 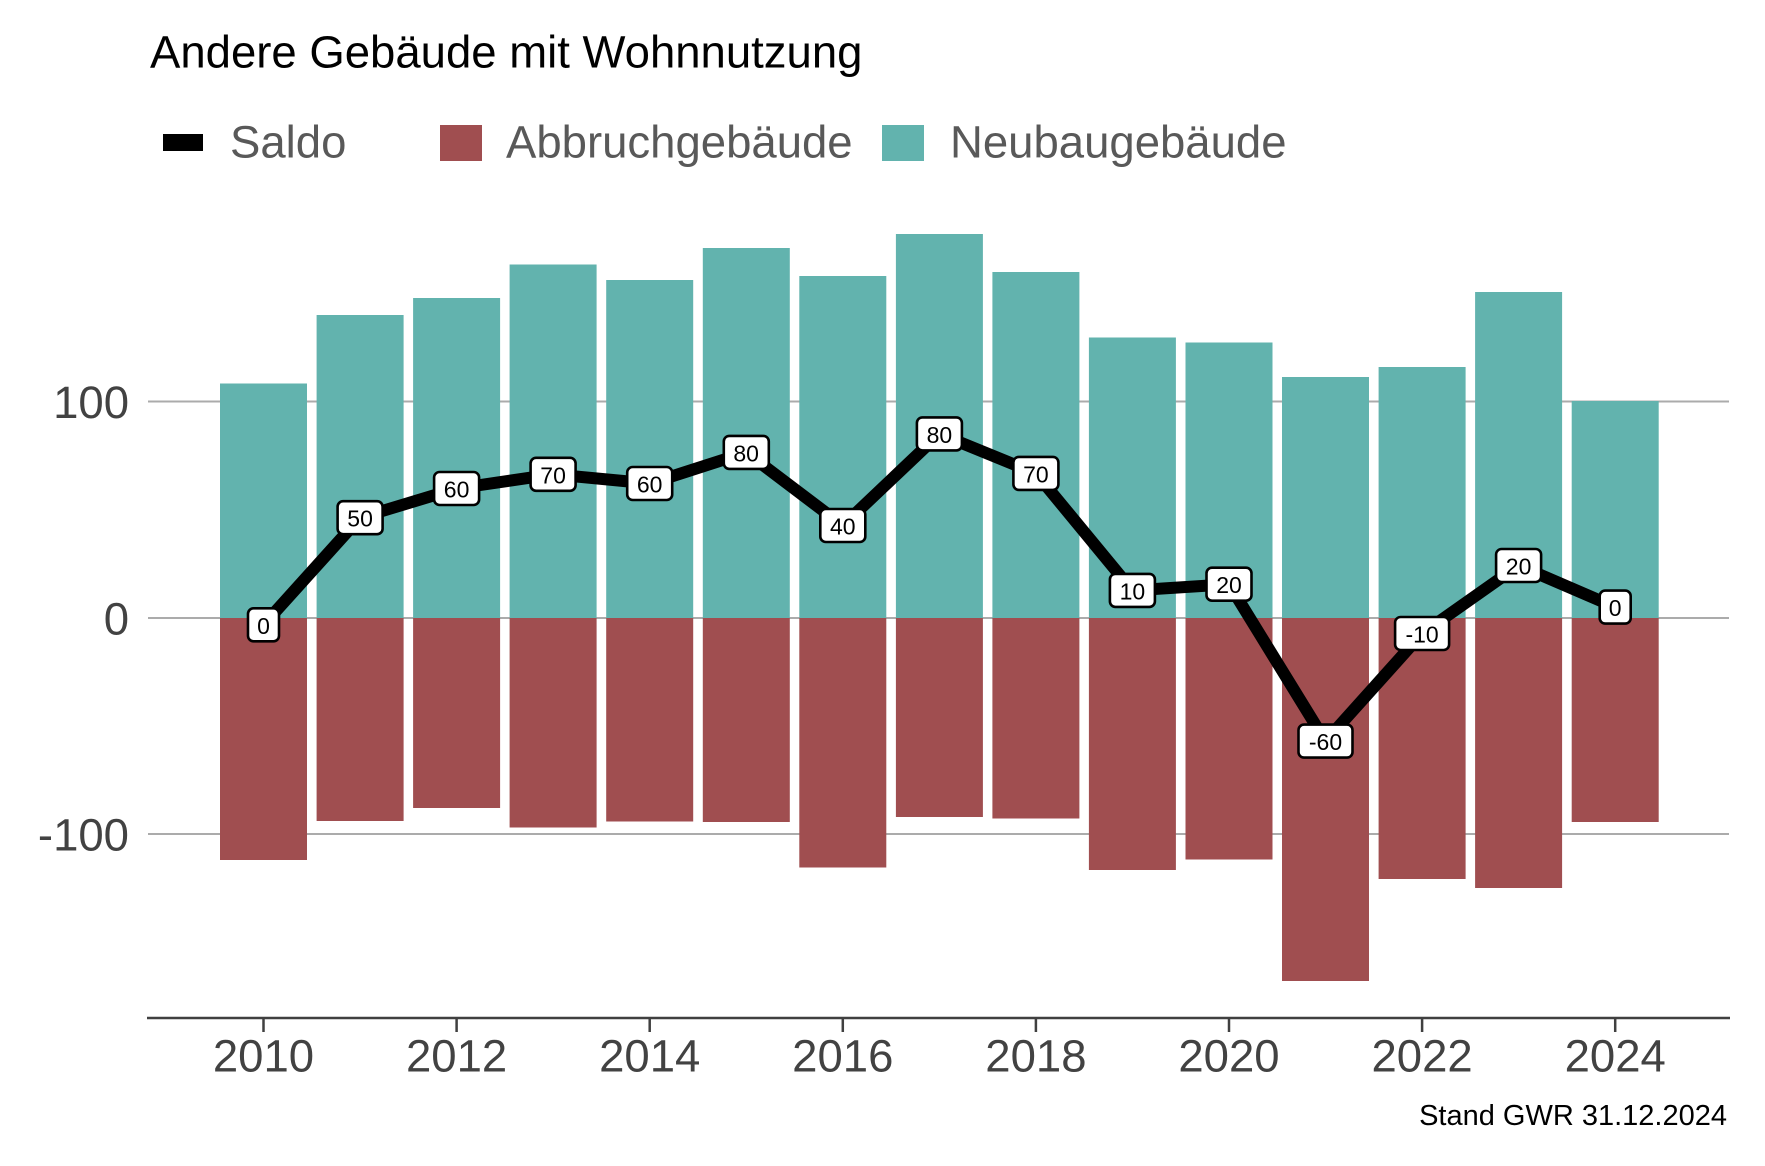 I want to click on svg-text: 2014, so click(x=649, y=1056).